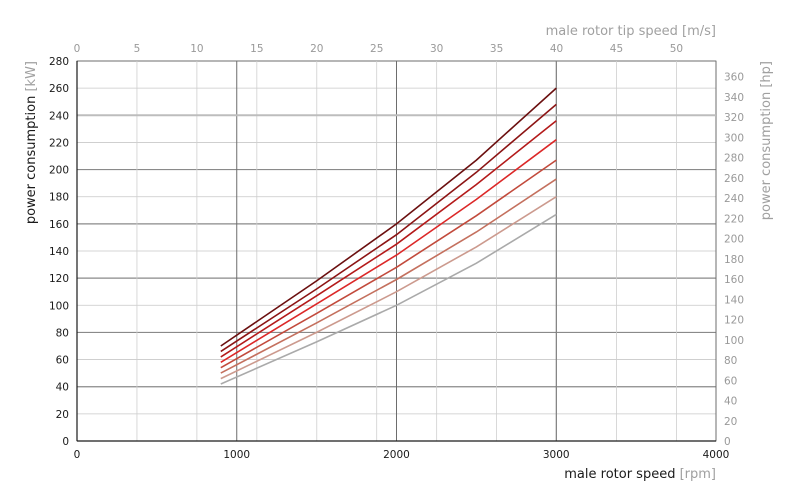 The height and width of the screenshot is (500, 800). I want to click on y2-tick-label: 320, so click(734, 118).